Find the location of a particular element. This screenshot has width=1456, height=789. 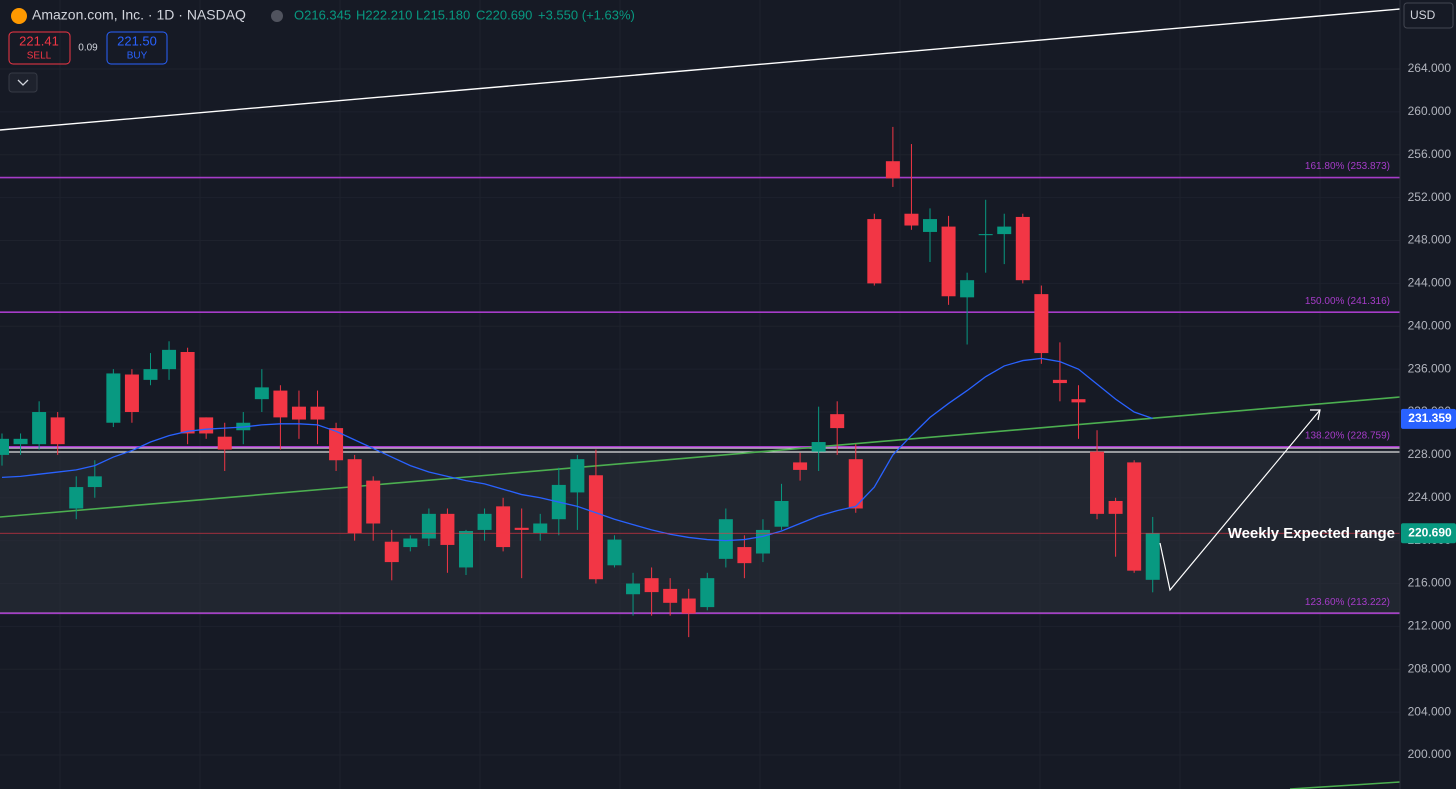

price-tag-label: 231.359 is located at coordinates (1430, 418).